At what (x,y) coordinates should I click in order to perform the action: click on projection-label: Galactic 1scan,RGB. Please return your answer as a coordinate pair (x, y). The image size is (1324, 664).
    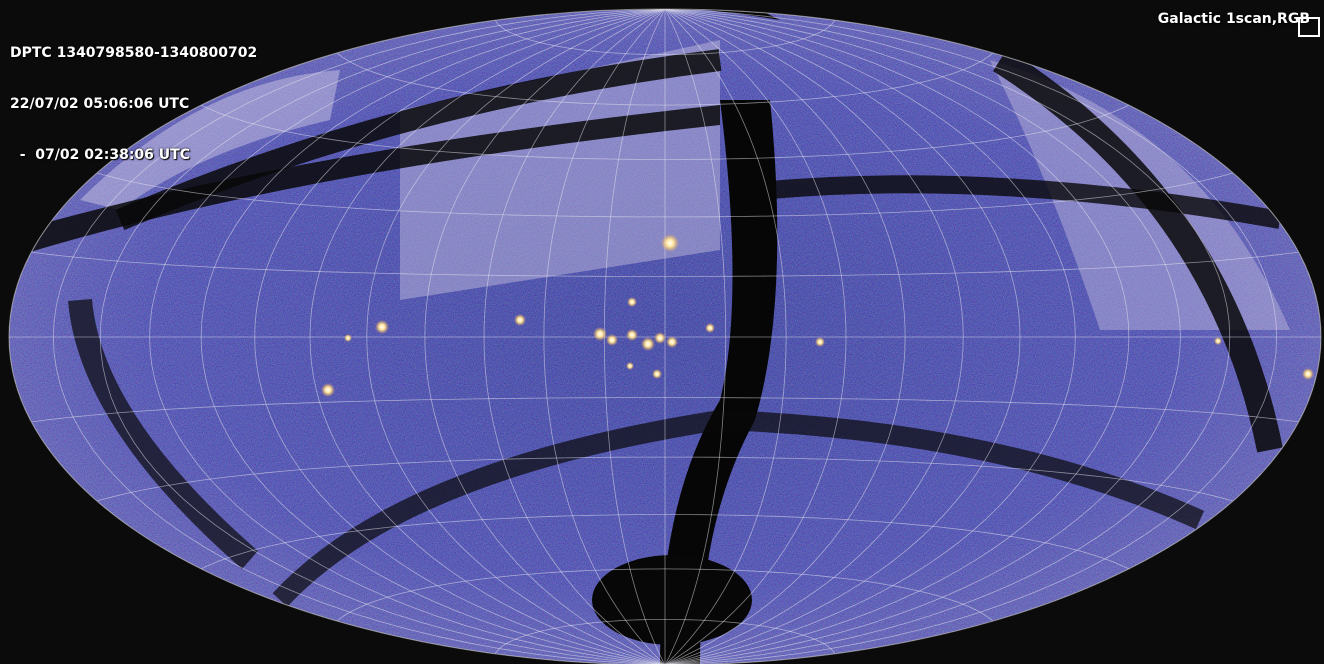
    Looking at the image, I should click on (1233, 19).